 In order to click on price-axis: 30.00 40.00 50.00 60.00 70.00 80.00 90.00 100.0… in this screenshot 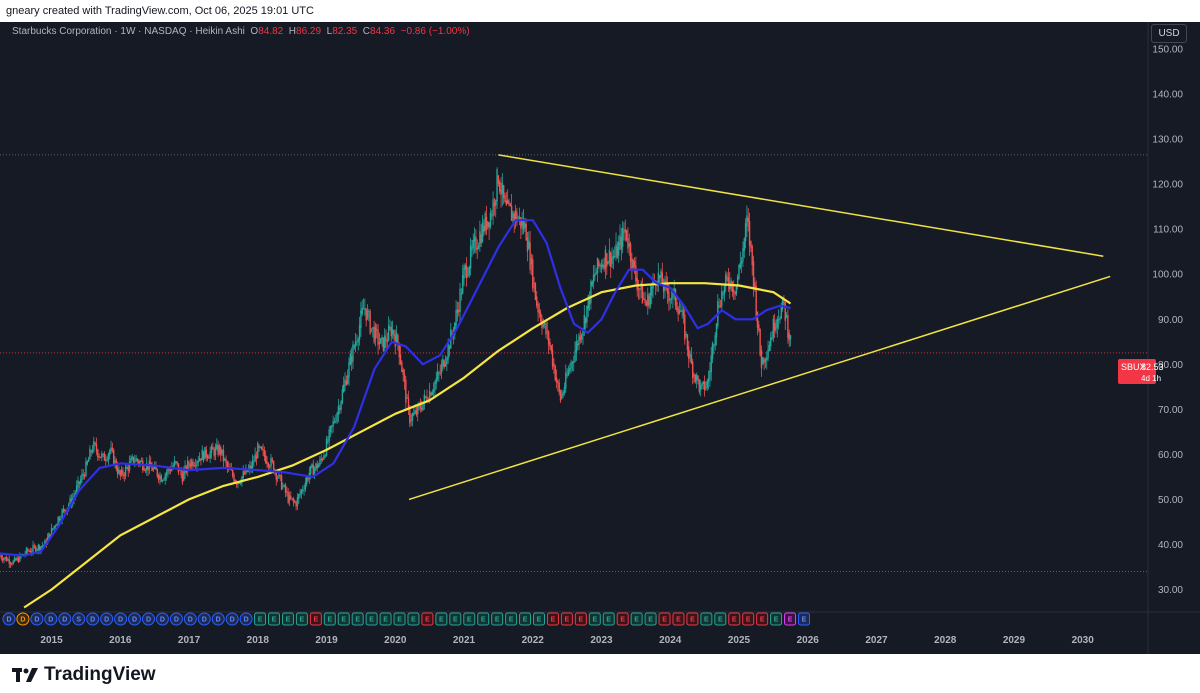, I will do `click(1167, 320)`.